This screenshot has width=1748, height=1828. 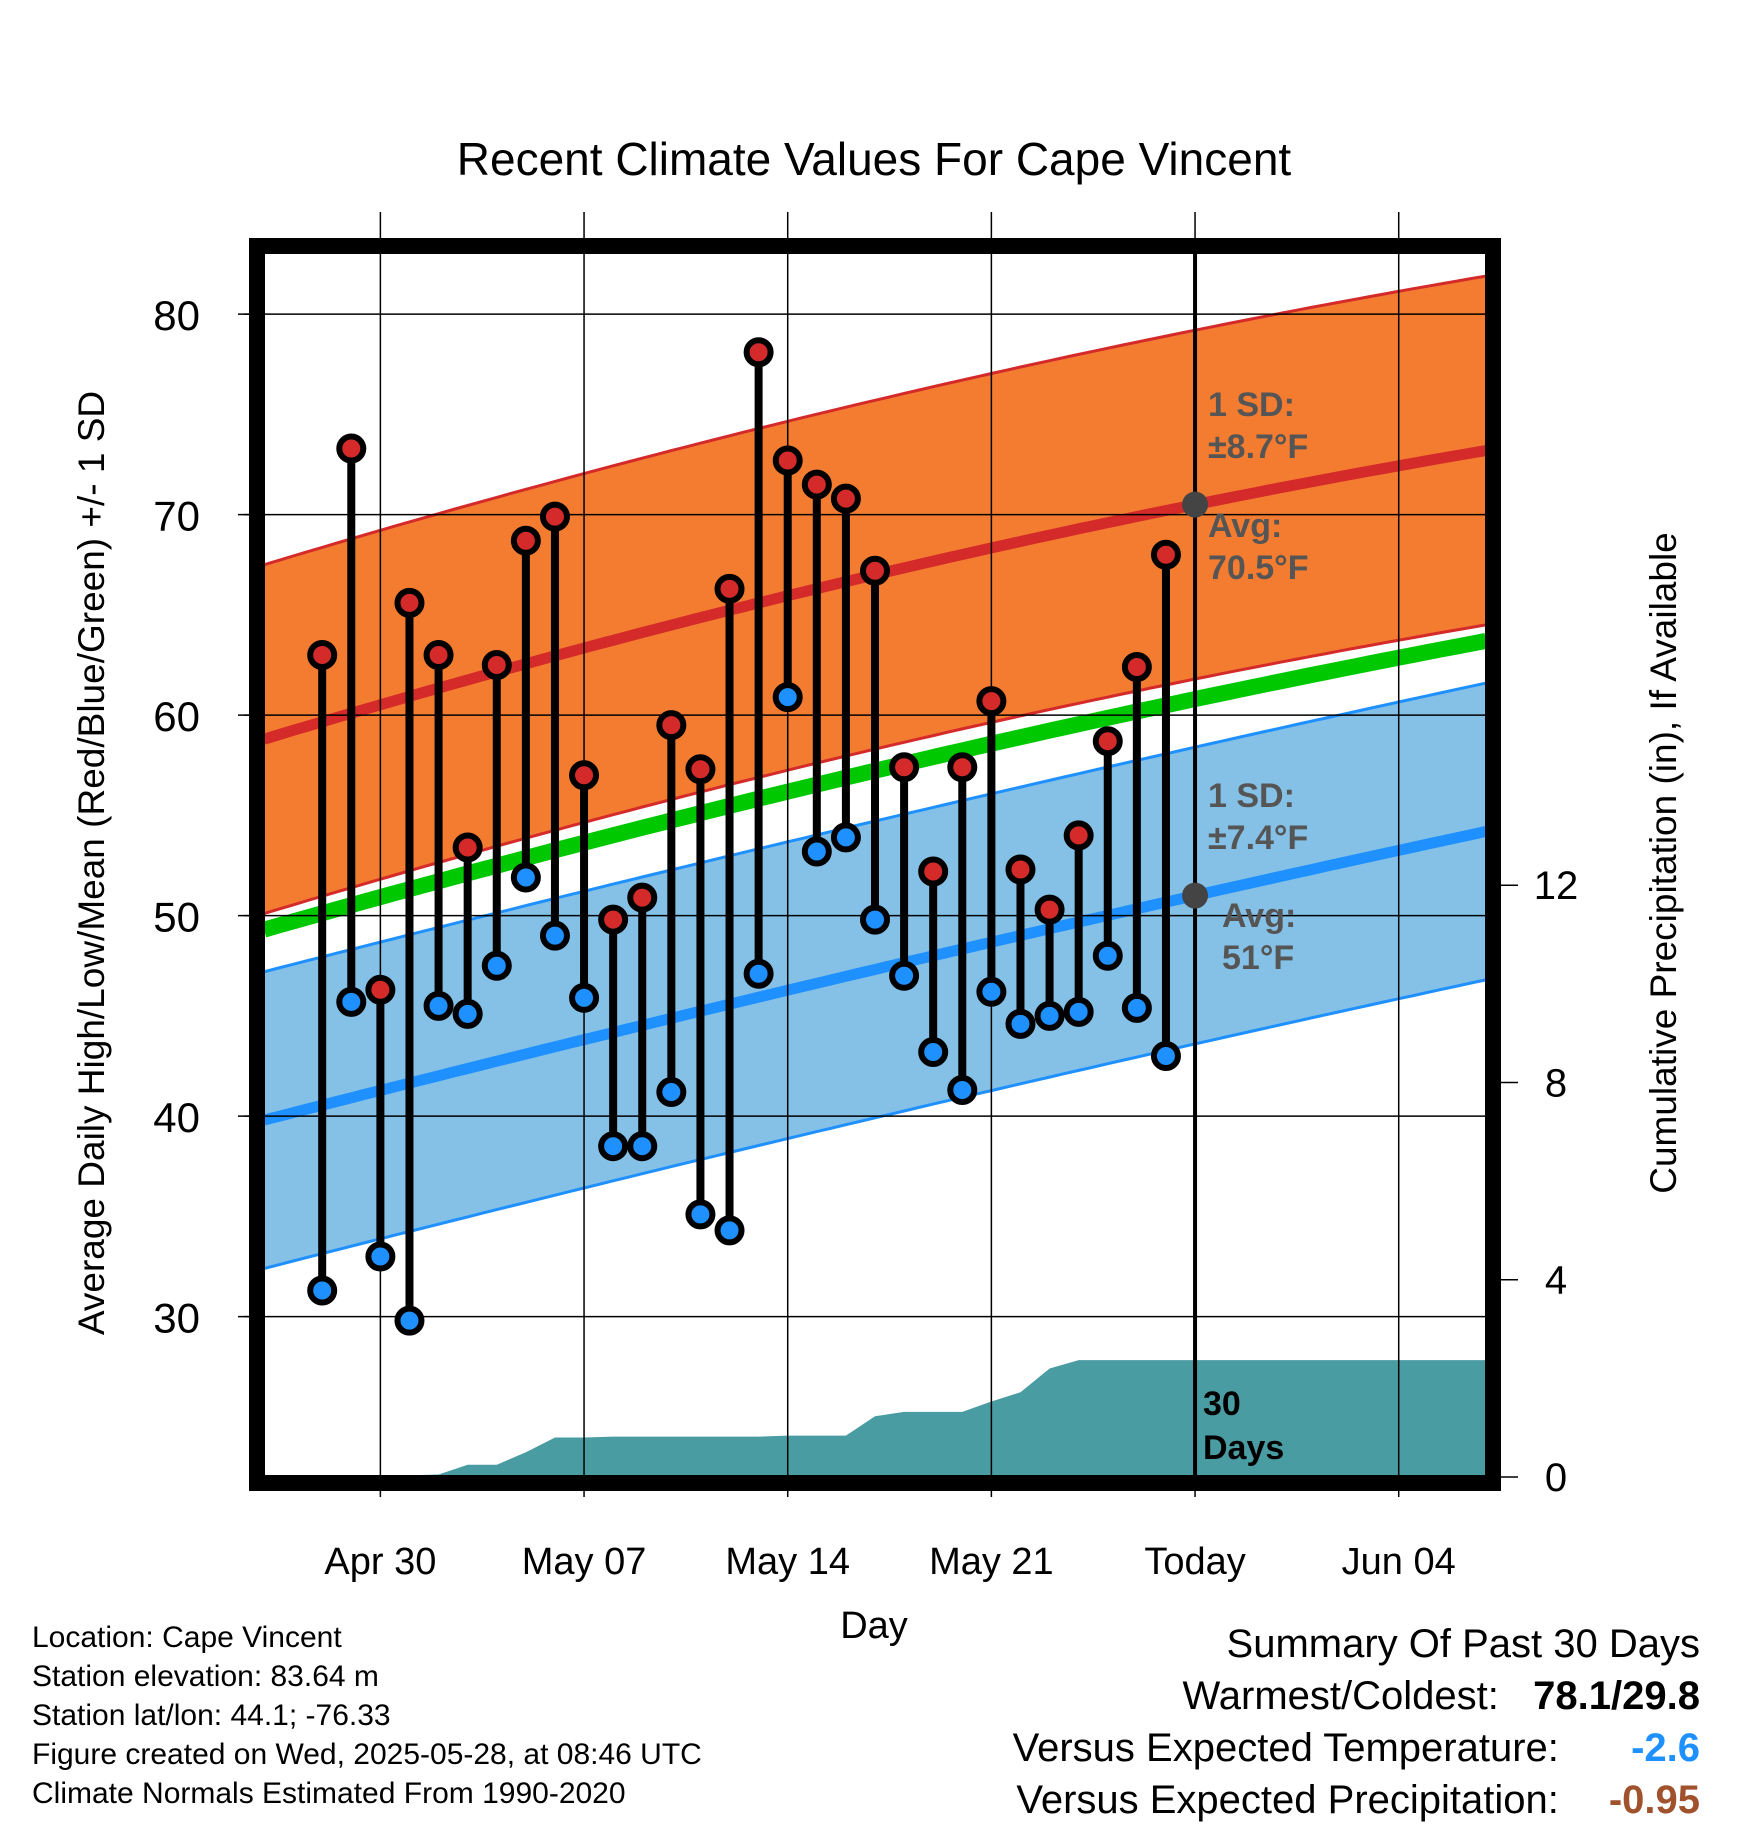 I want to click on low-band-lower-edge, so click(x=875, y=1124).